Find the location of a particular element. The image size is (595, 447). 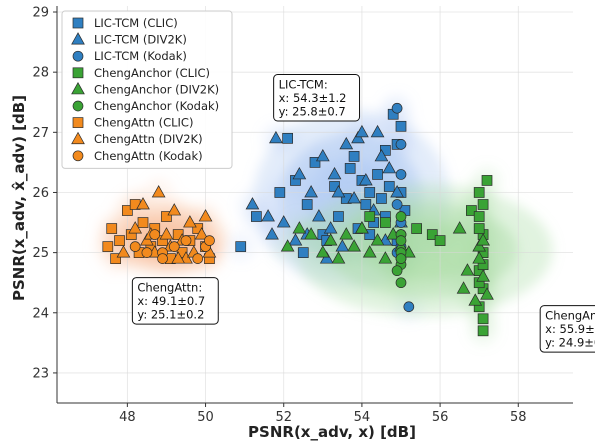

legend-marker-lic-tcm-kodak is located at coordinates (78, 56).